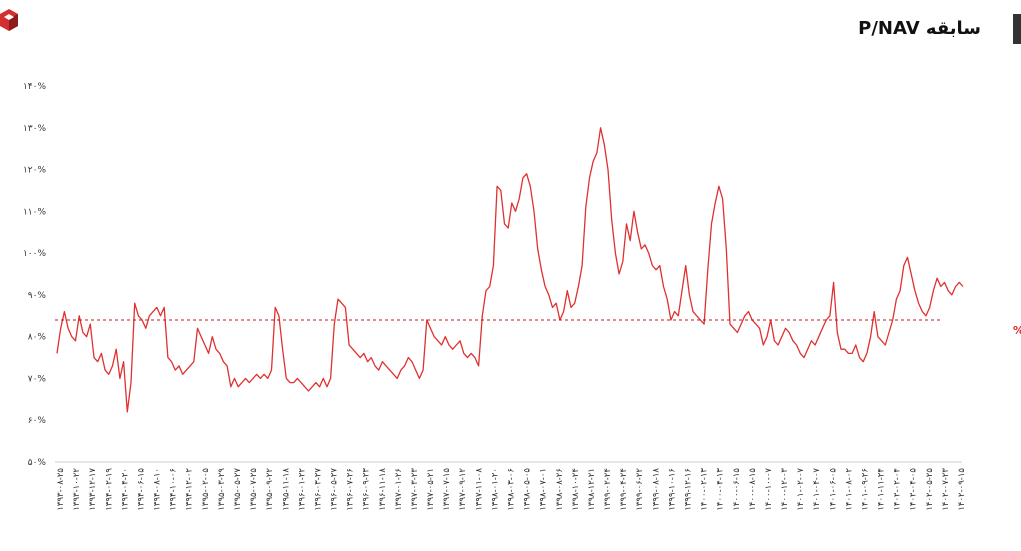  Describe the element at coordinates (737, 489) in the screenshot. I see `x-tick-label: ۱۴۰۰-۰۶-۱۵` at that location.